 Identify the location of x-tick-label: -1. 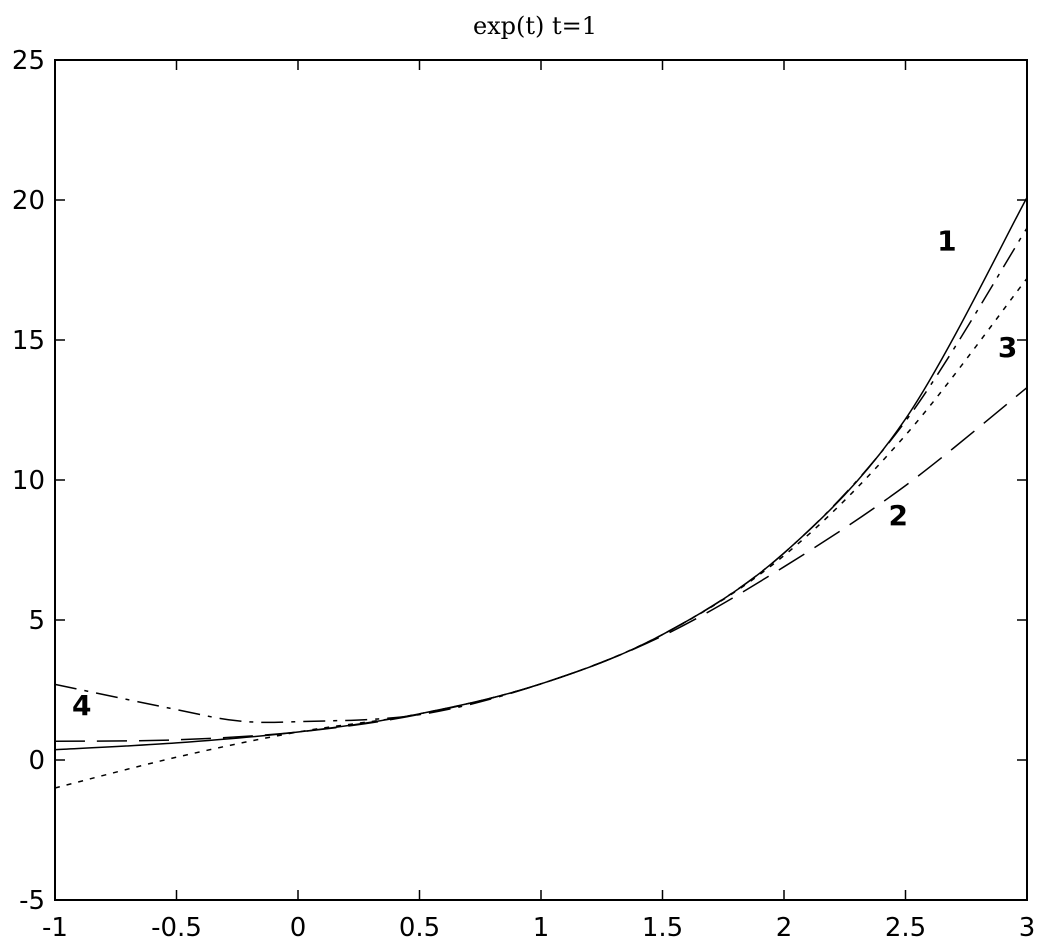
(55, 927).